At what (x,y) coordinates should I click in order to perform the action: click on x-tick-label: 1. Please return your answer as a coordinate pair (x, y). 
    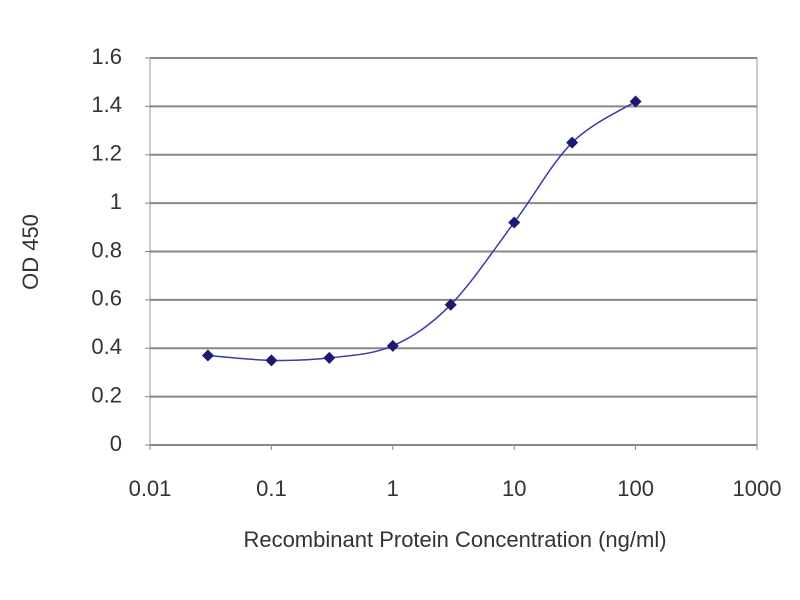
    Looking at the image, I should click on (393, 488).